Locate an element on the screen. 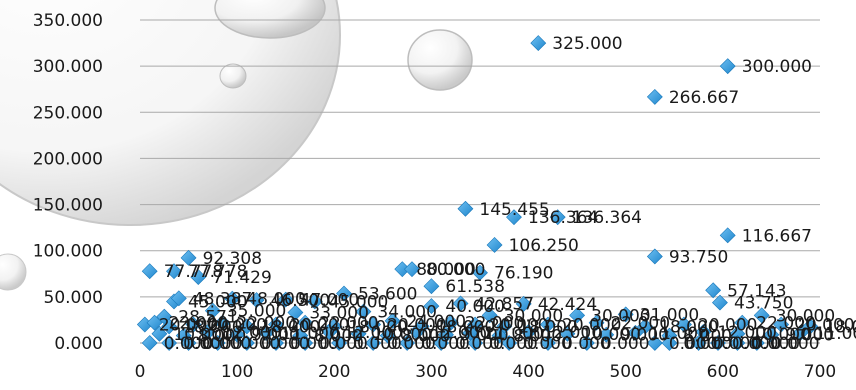 This screenshot has height=390, width=856. data-label: 24.000 is located at coordinates (436, 322).